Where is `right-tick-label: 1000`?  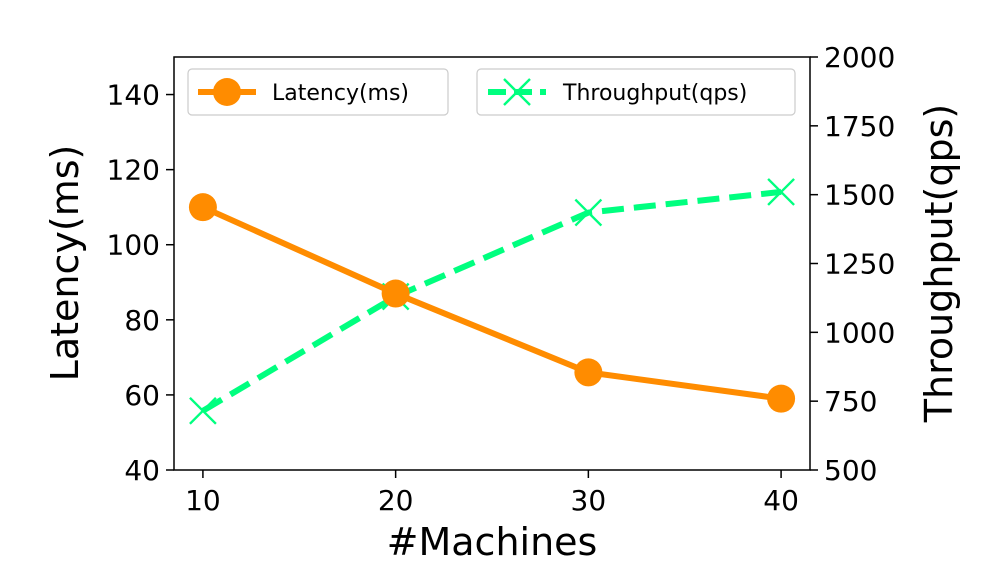 right-tick-label: 1000 is located at coordinates (859, 332).